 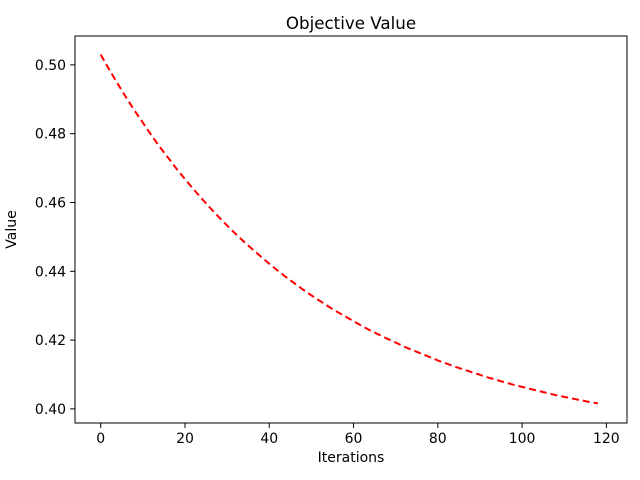 What do you see at coordinates (100, 439) in the screenshot?
I see `x-tick-label: 0` at bounding box center [100, 439].